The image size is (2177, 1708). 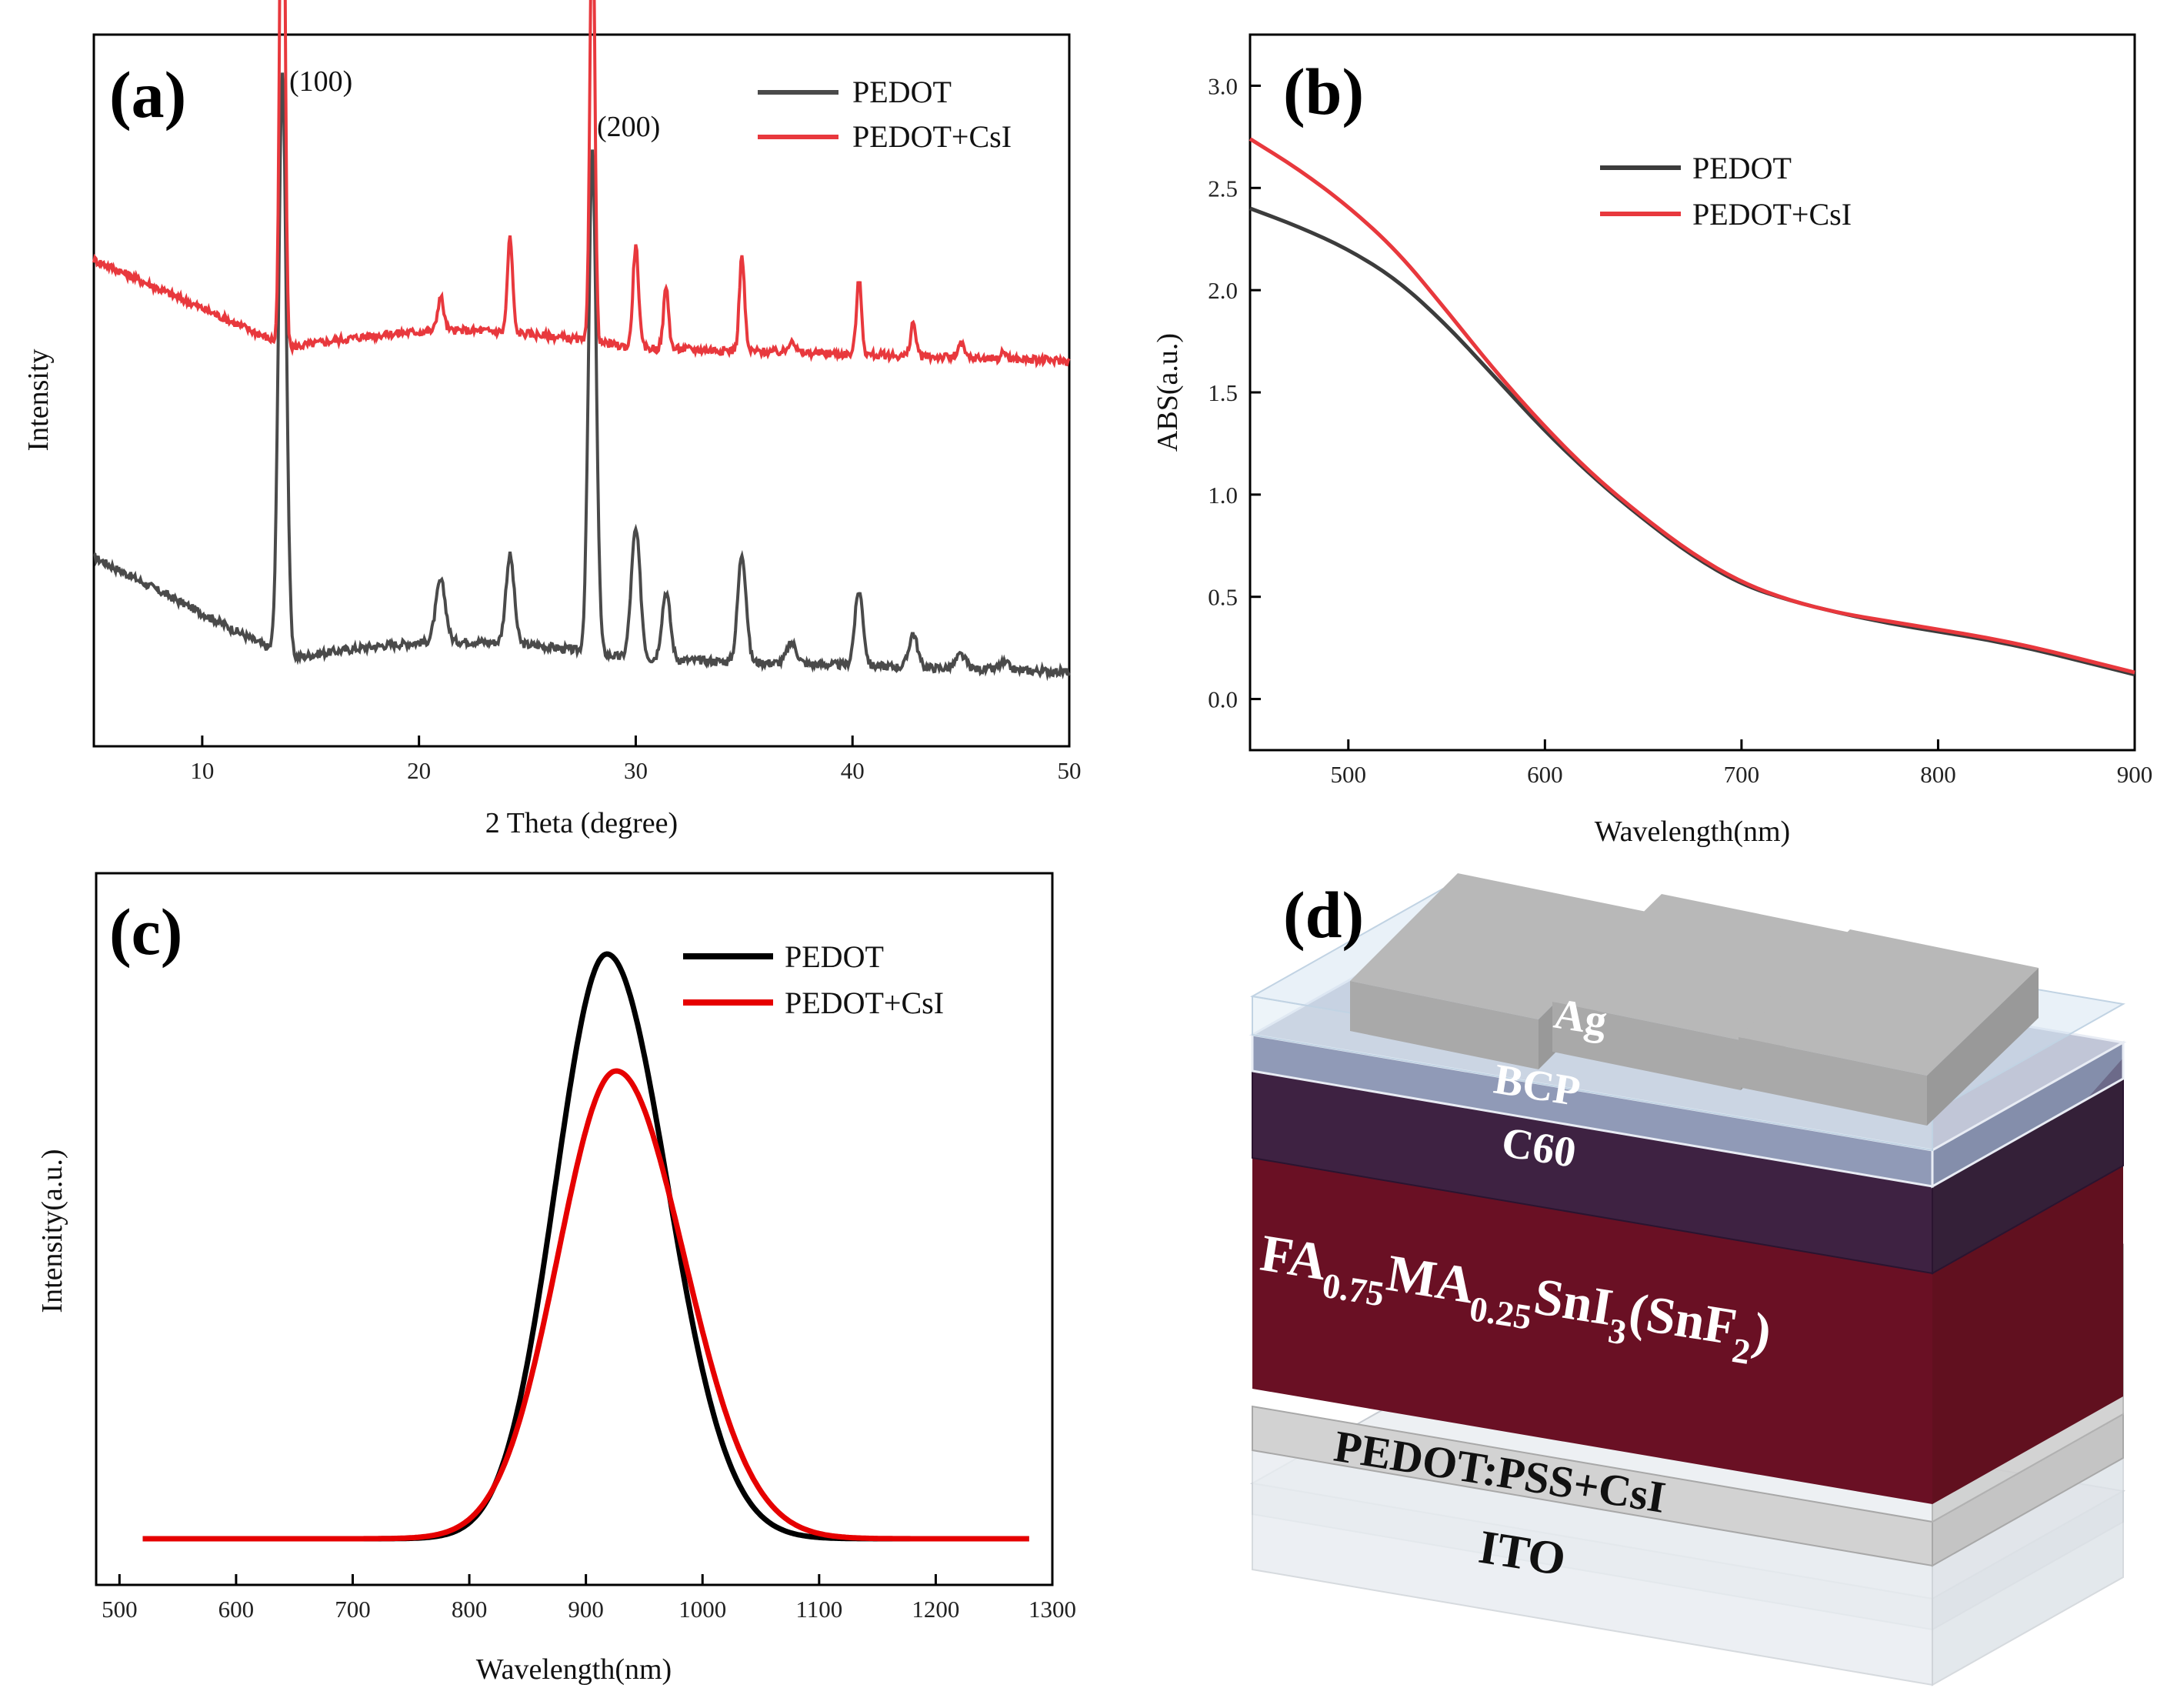 What do you see at coordinates (628, 127) in the screenshot?
I see `peak-annotation-200: (200)` at bounding box center [628, 127].